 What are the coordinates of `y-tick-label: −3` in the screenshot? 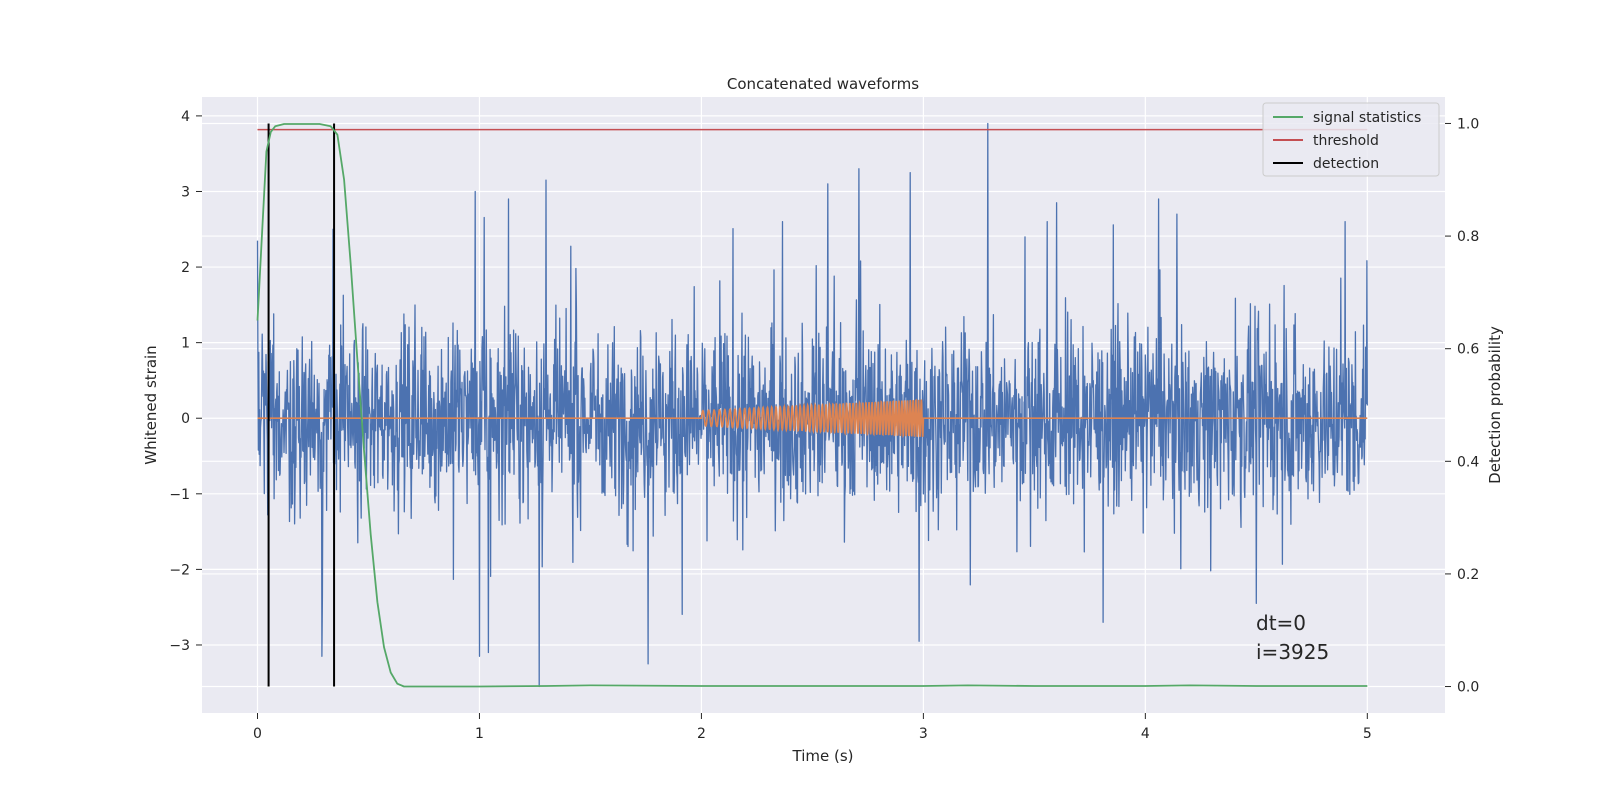 It's located at (179, 646).